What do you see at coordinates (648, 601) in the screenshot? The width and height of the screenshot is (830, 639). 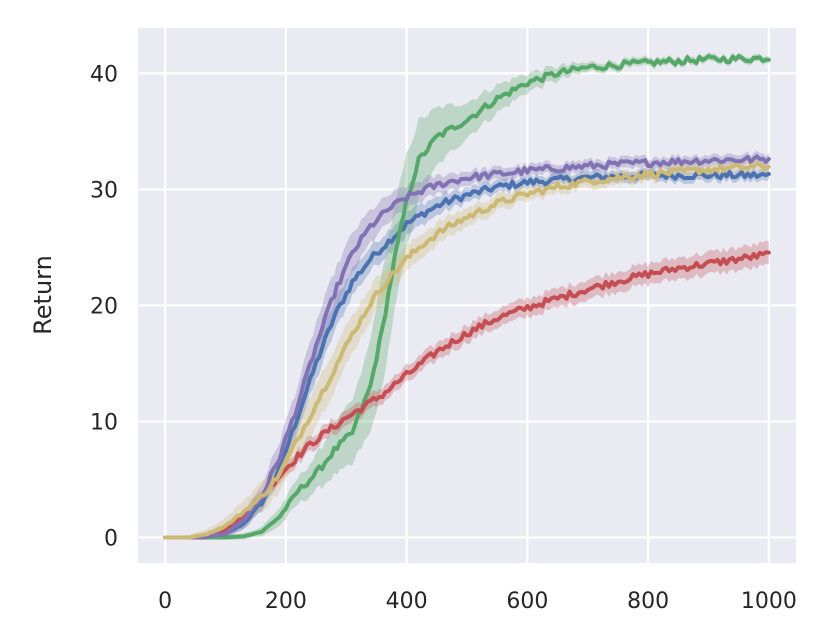 I see `x-tick-label: 800` at bounding box center [648, 601].